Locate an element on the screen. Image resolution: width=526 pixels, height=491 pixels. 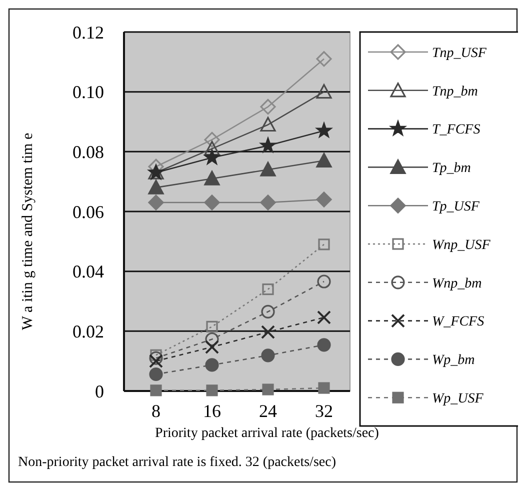
text: Non-priority packet arrival rate is fixed. 32 (packets/sec) is located at coordinates (177, 462).